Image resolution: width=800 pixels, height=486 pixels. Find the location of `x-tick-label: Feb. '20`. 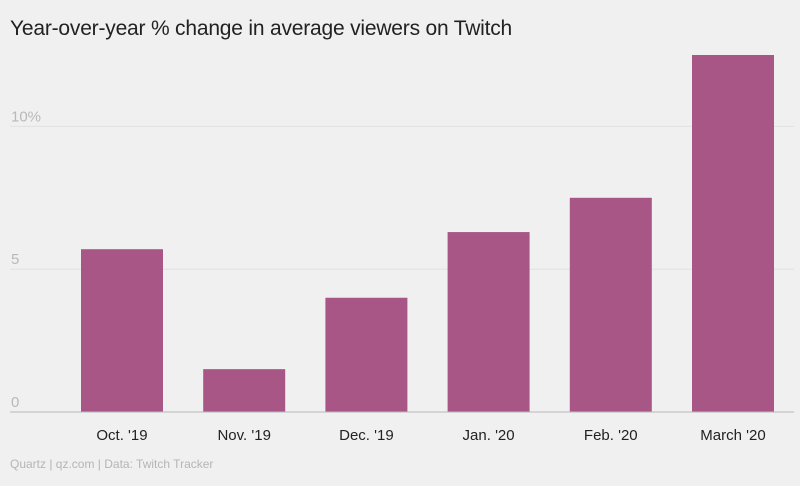

x-tick-label: Feb. '20 is located at coordinates (611, 435).